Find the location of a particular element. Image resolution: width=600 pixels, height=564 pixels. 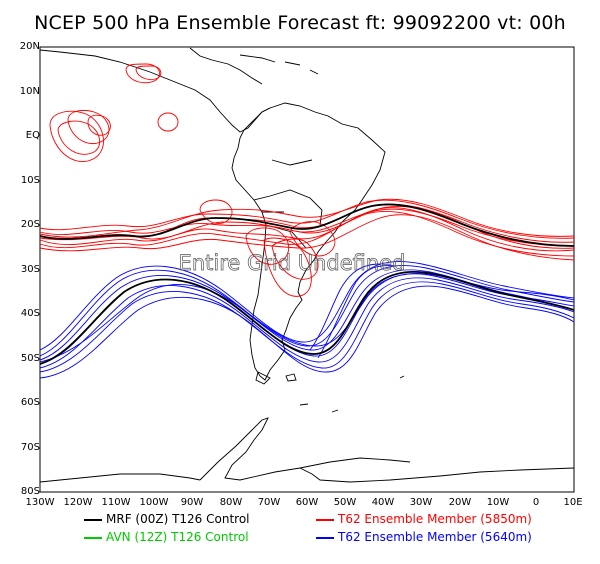

lon-label: 40W is located at coordinates (383, 502).